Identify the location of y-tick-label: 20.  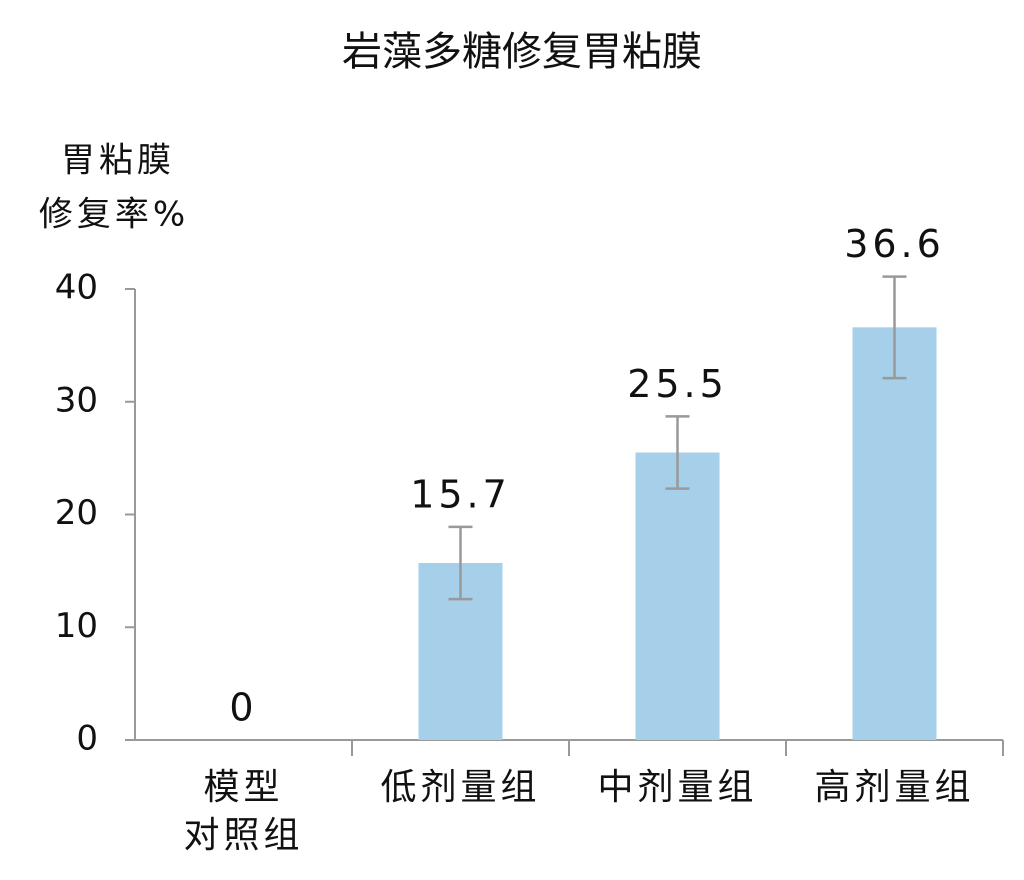
(76, 513).